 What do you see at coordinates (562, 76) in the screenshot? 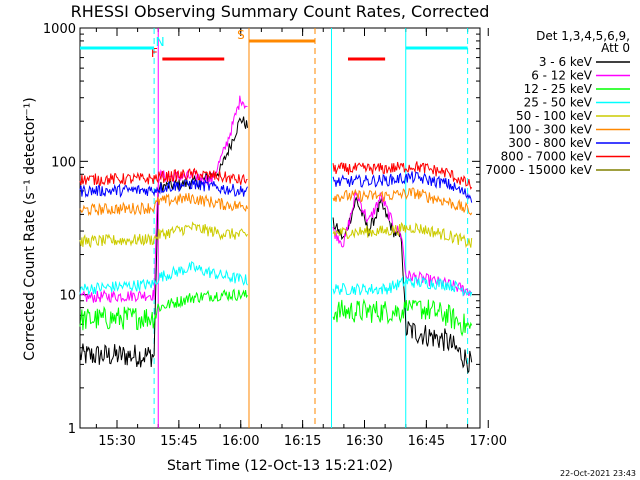
I see `legend-label-6-12-kev: 6 - 12 keV` at bounding box center [562, 76].